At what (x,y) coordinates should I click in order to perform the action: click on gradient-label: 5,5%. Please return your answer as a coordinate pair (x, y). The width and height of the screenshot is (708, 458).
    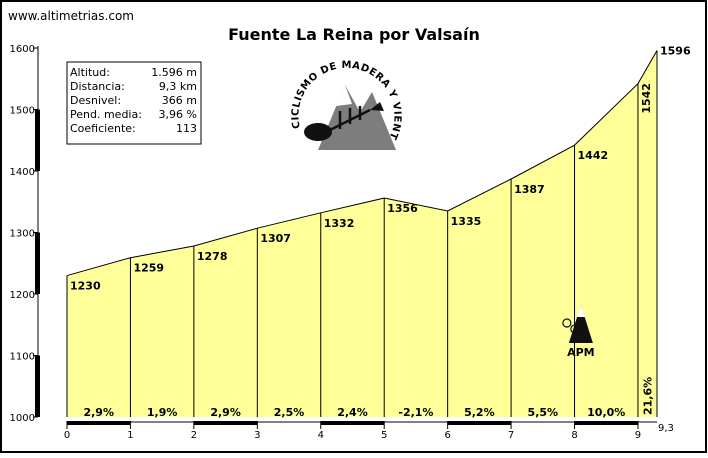
    Looking at the image, I should click on (543, 412).